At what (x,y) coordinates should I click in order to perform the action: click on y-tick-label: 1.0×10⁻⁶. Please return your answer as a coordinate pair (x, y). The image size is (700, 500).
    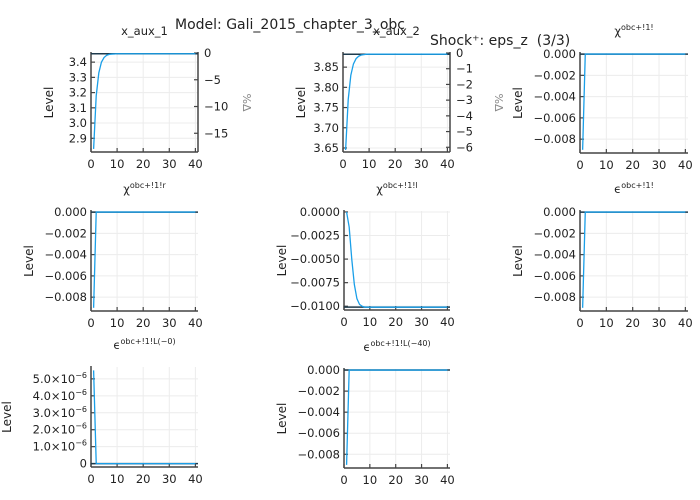
    Looking at the image, I should click on (60, 446).